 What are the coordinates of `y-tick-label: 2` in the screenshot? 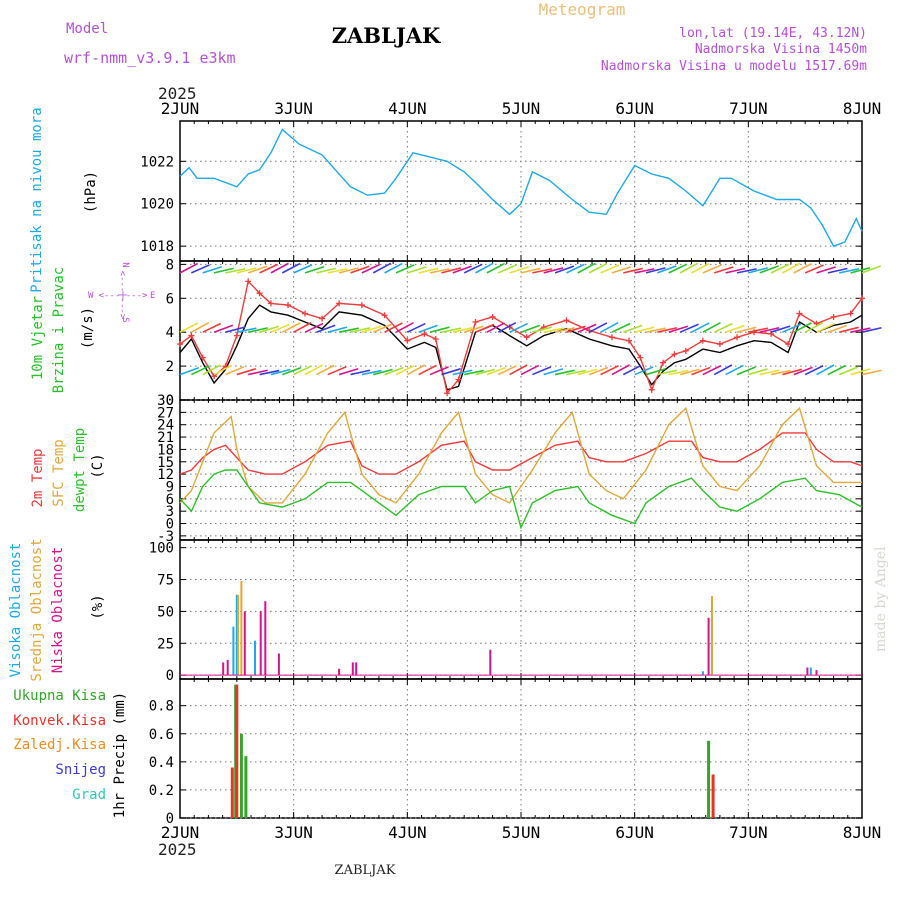 It's located at (170, 367).